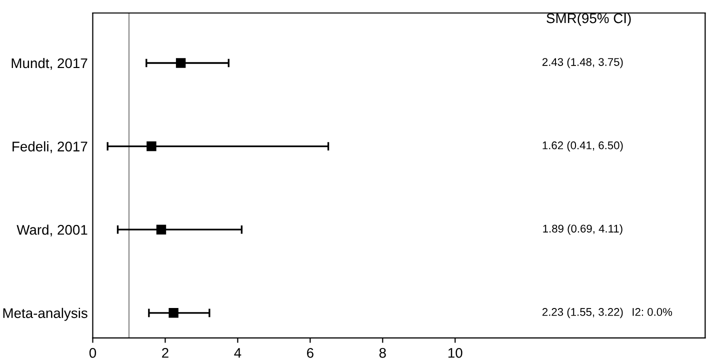  What do you see at coordinates (582, 229) in the screenshot?
I see `annotation: 1.89 (0.69, 4.11)` at bounding box center [582, 229].